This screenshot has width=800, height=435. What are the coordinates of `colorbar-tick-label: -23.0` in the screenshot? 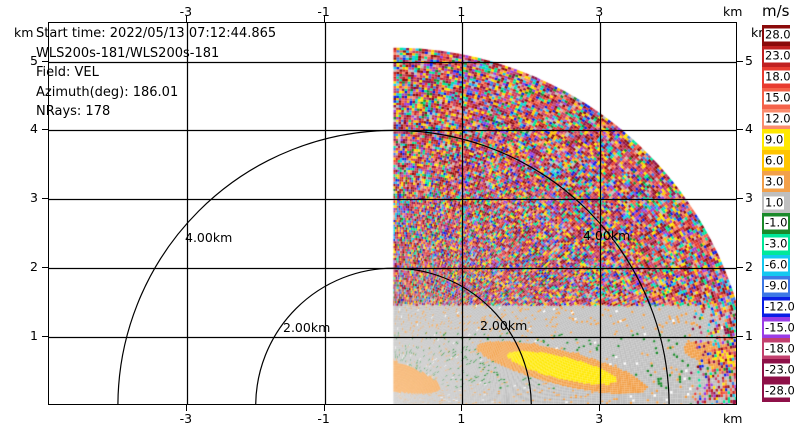 It's located at (780, 369).